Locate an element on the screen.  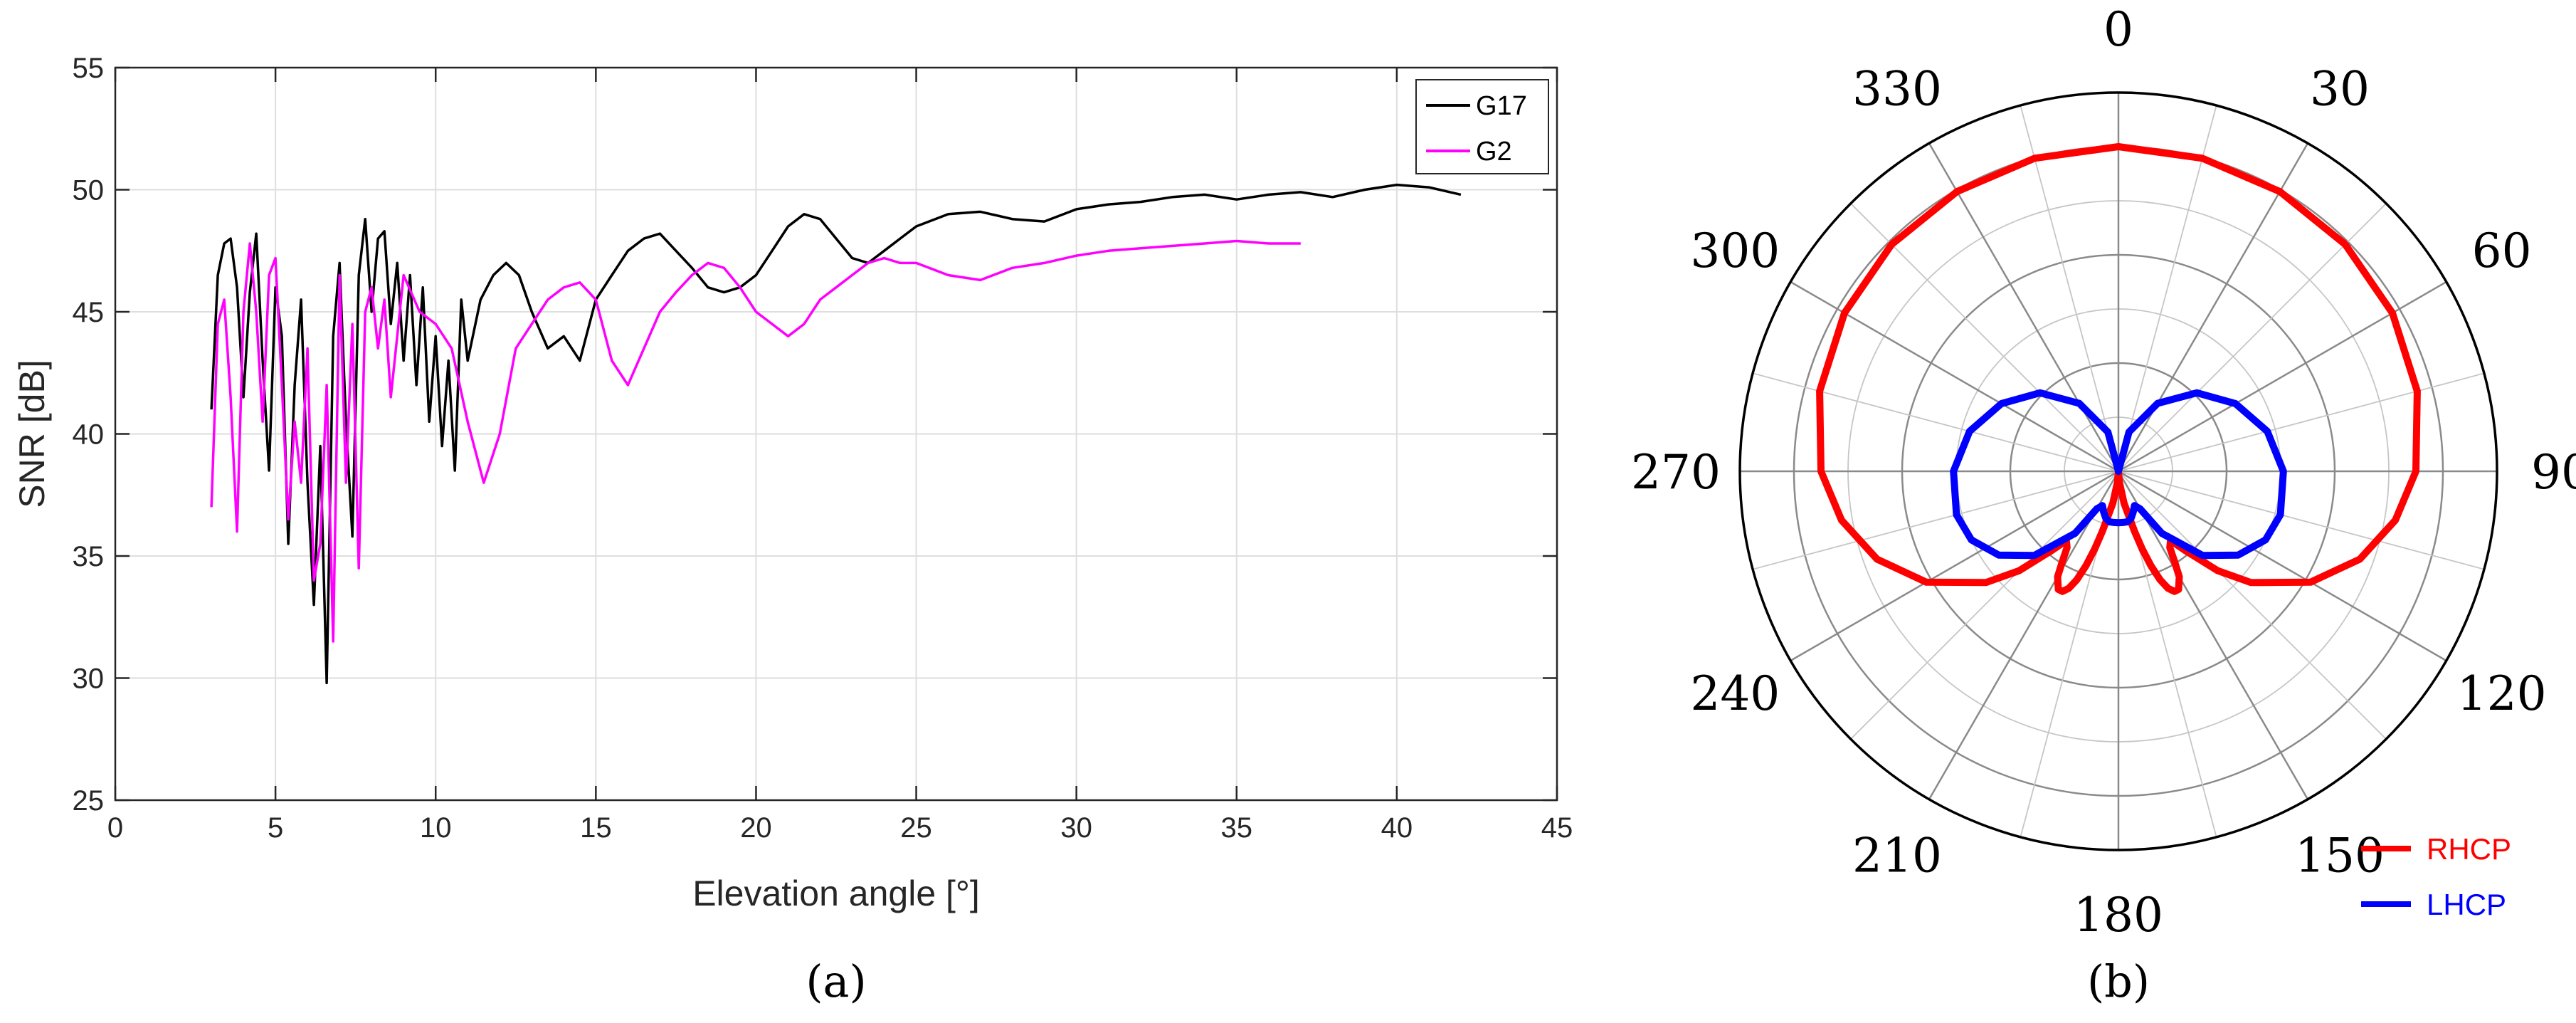
y-tick-label: 40 is located at coordinates (89, 435).